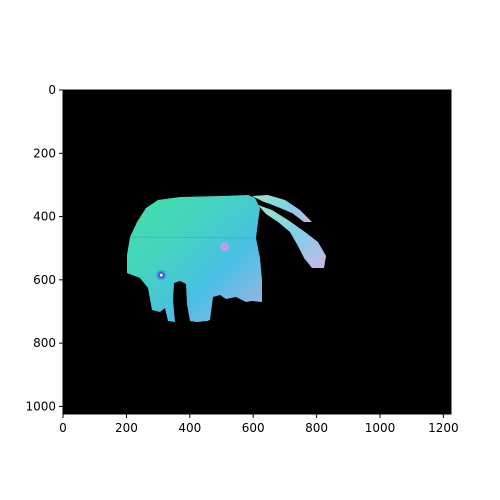  Describe the element at coordinates (380, 428) in the screenshot. I see `x-tick-label: 1000` at that location.